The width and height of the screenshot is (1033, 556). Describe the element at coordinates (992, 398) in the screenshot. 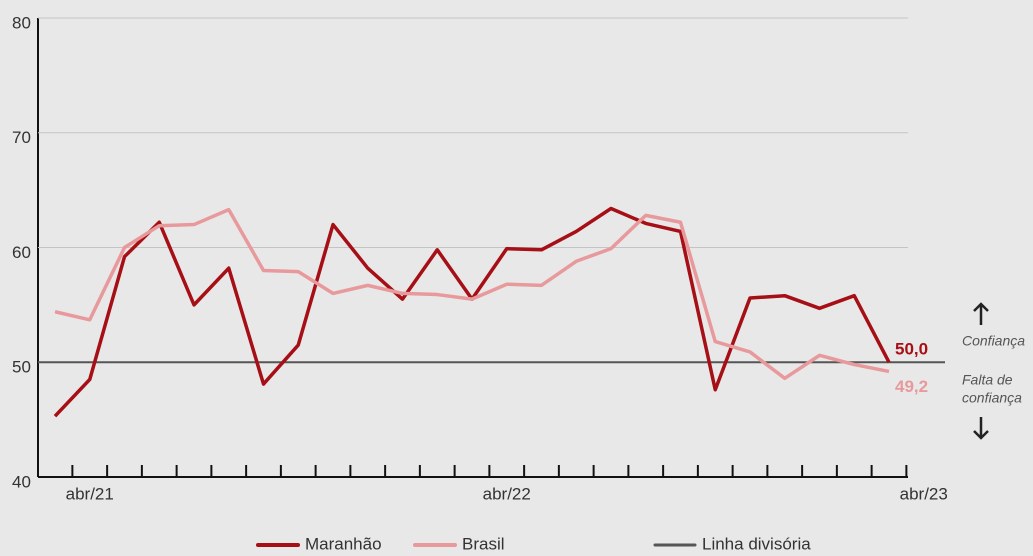

I see `annotation-below: confiança` at that location.